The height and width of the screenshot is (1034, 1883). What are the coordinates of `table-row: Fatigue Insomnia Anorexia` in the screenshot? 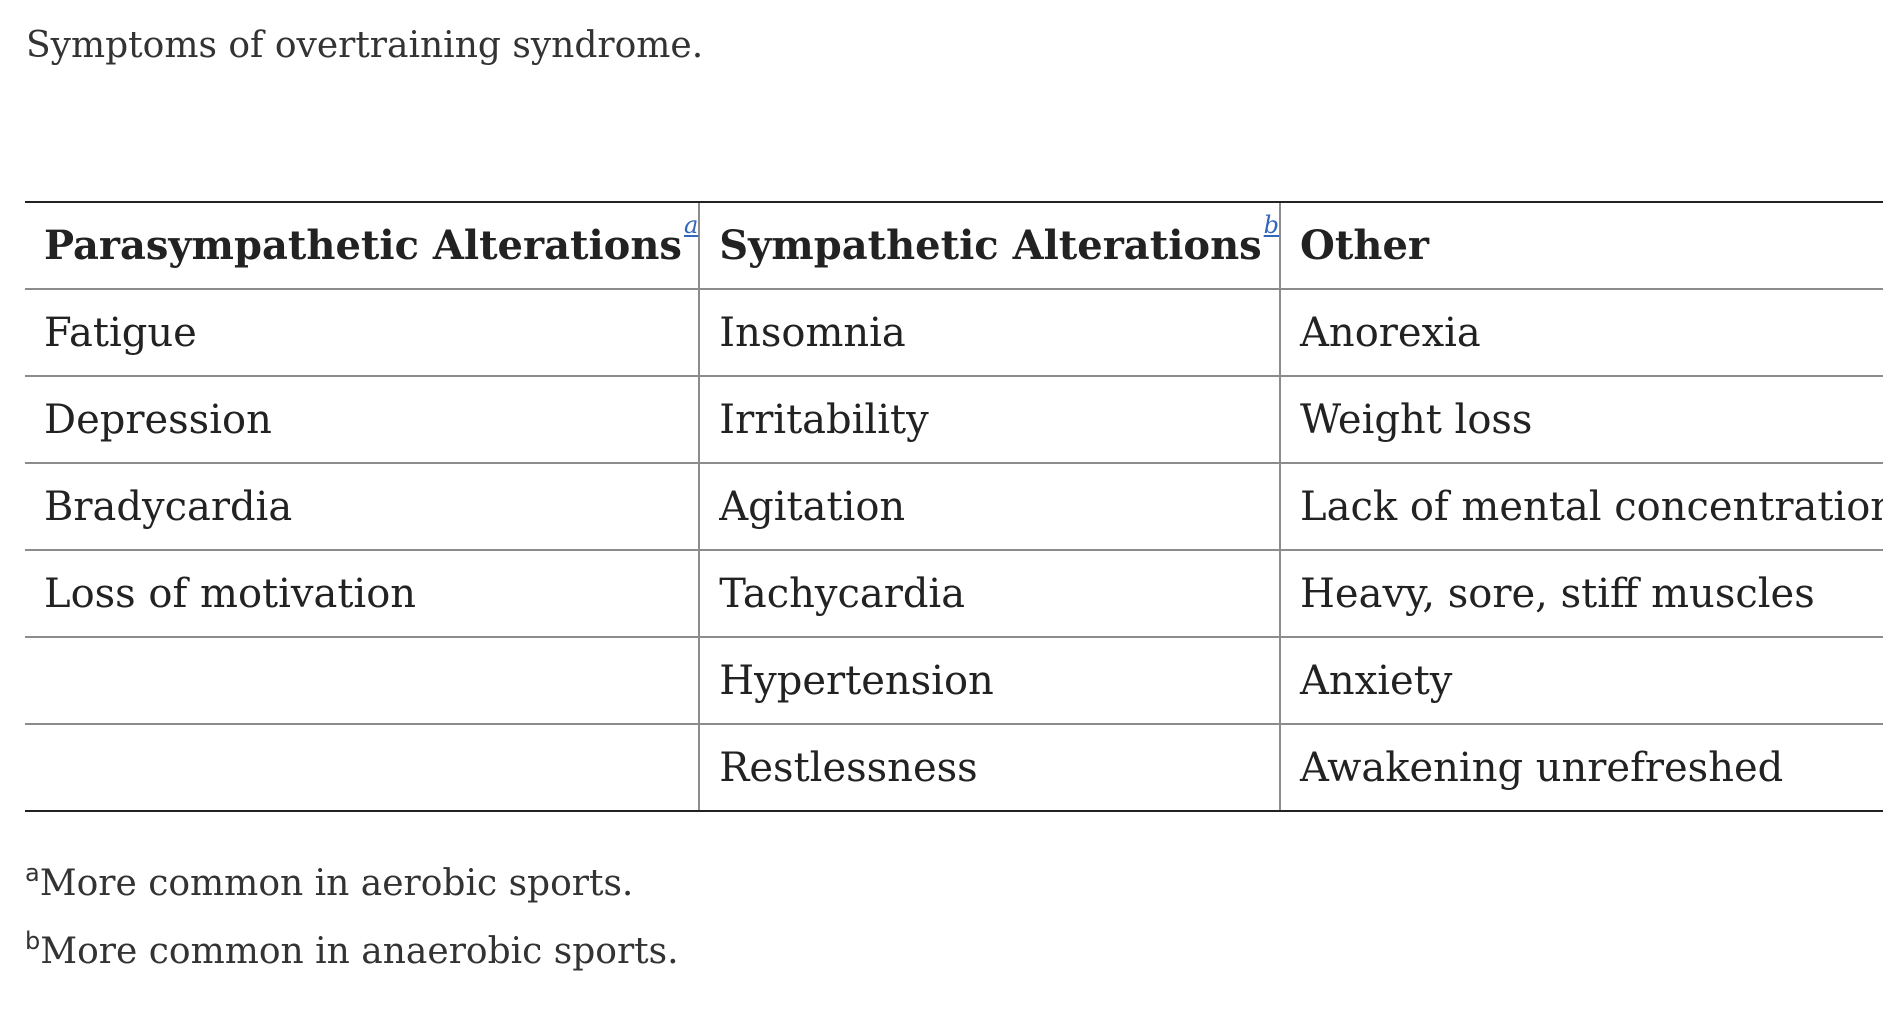 It's located at (954, 333).